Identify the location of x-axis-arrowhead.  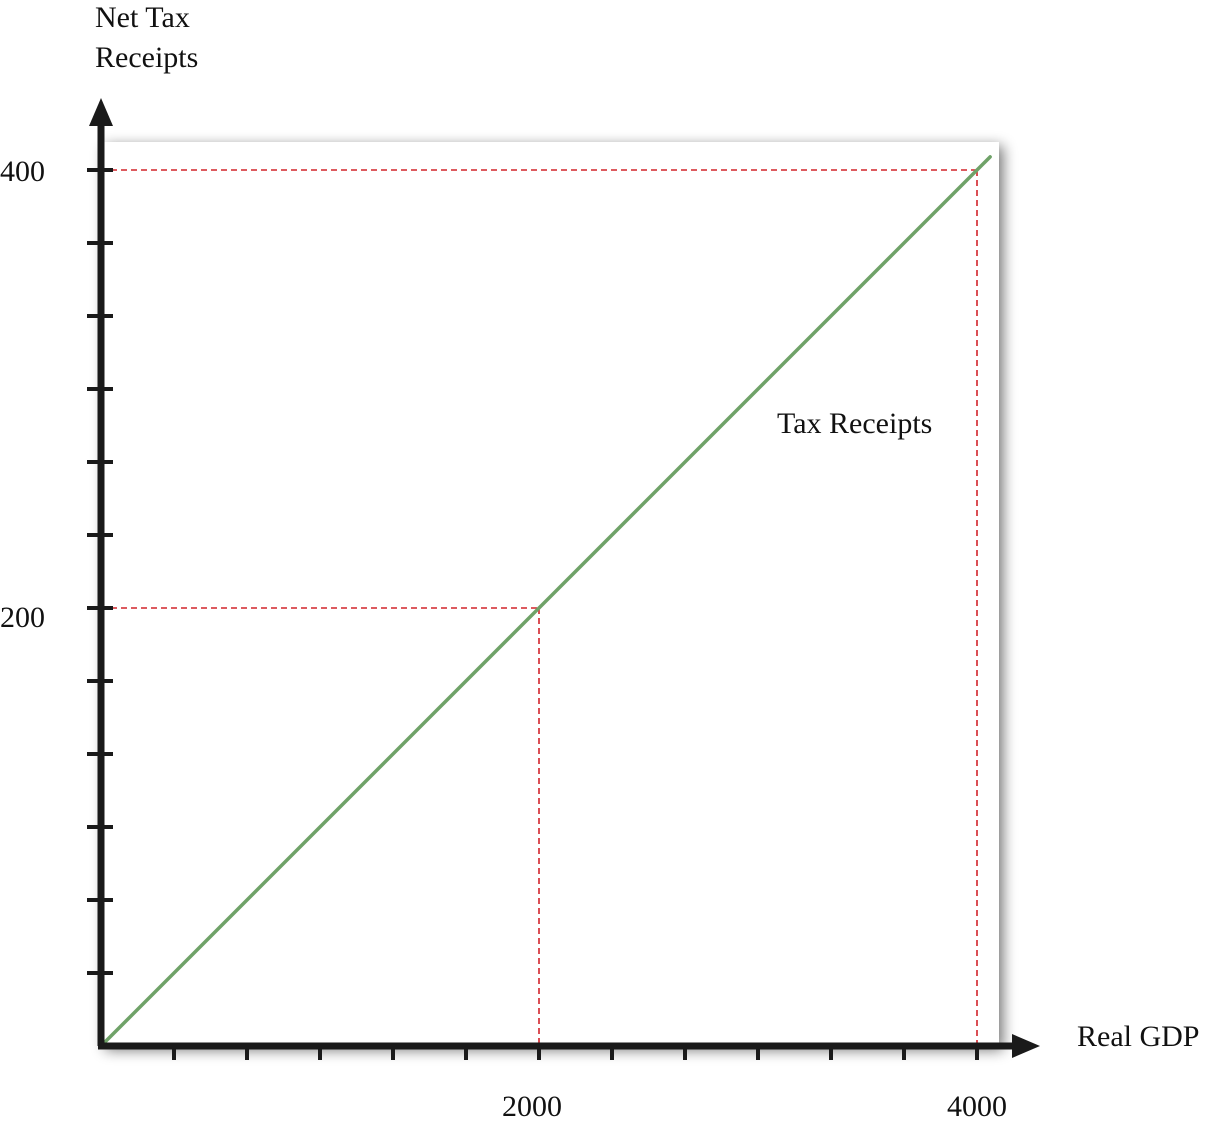
(1026, 1046).